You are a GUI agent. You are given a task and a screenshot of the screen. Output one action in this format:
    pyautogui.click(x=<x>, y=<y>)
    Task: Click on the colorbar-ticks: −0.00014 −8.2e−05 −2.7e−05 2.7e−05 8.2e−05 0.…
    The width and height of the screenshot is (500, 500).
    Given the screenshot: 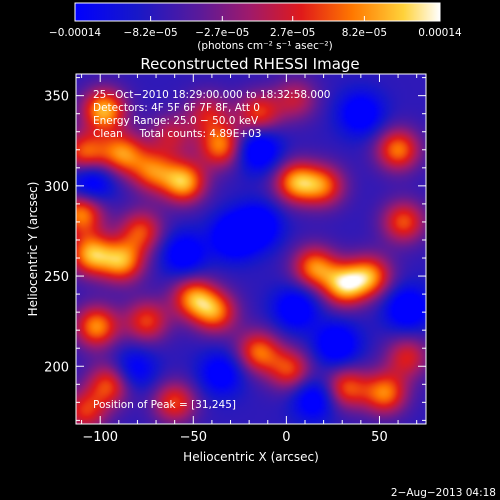 What is the action you would take?
    pyautogui.click(x=255, y=27)
    